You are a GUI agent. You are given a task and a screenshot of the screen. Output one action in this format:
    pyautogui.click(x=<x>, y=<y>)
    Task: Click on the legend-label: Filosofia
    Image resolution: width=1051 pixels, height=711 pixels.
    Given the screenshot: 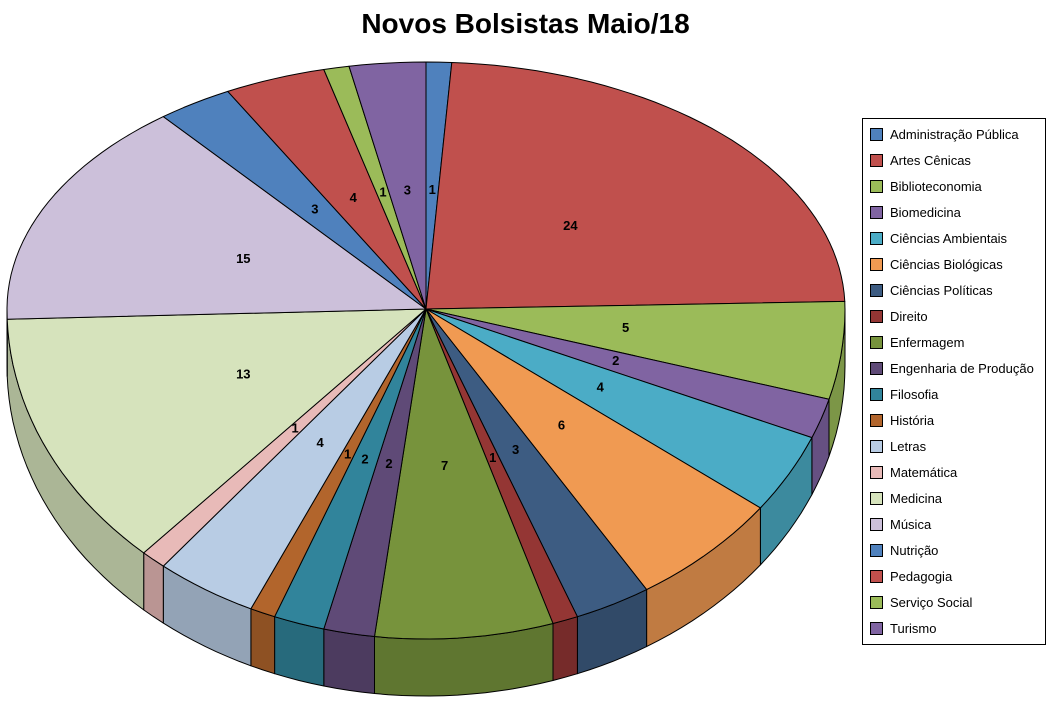 What is the action you would take?
    pyautogui.click(x=914, y=394)
    